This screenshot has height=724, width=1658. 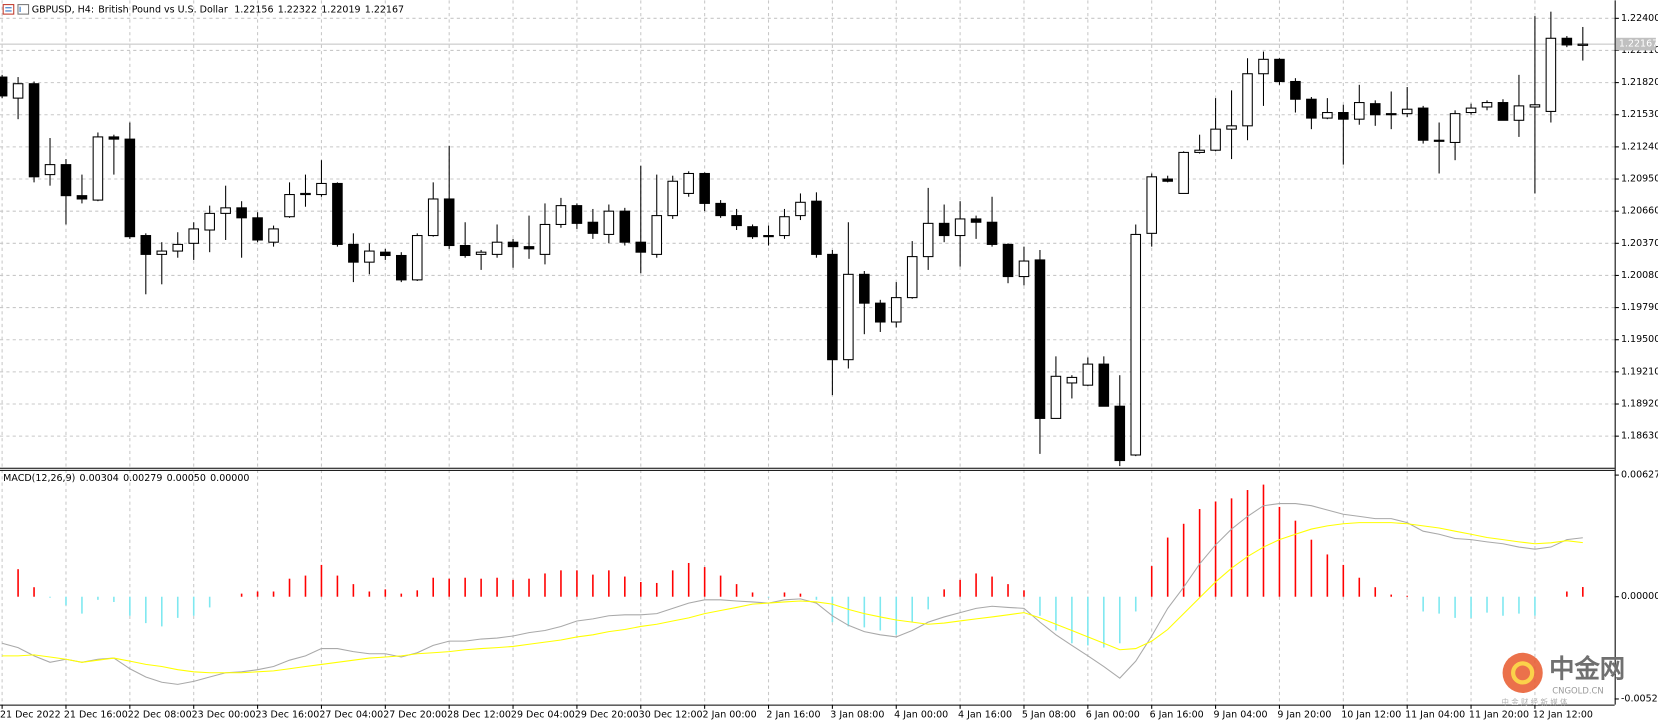 What do you see at coordinates (16, 9) in the screenshot?
I see `header-icons` at bounding box center [16, 9].